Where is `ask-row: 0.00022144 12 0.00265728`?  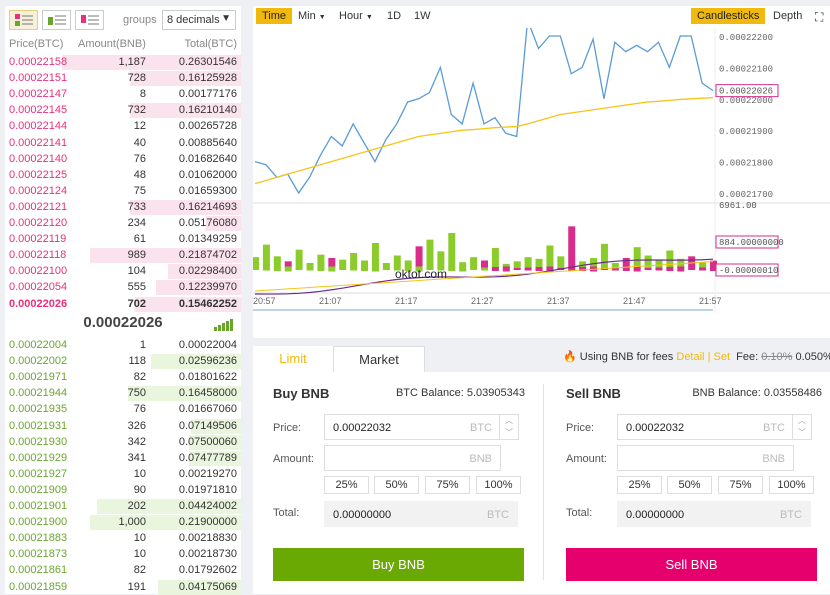 ask-row: 0.00022144 12 0.00265728 is located at coordinates (123, 126).